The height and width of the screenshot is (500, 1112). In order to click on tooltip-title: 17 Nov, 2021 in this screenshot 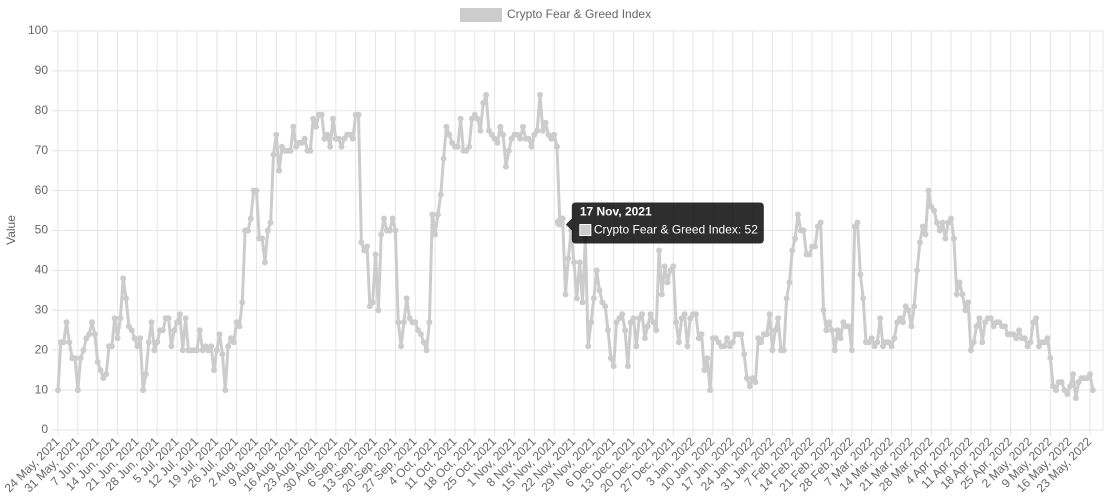, I will do `click(616, 212)`.